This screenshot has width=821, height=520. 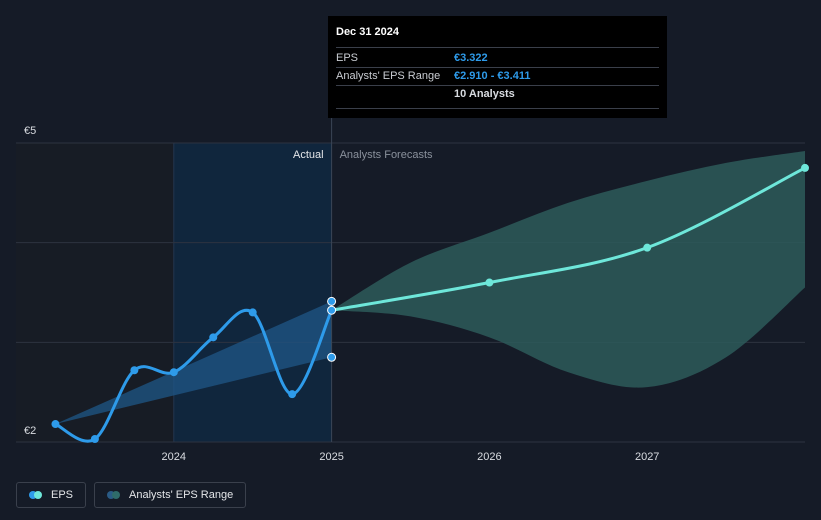 I want to click on x-tick-label: 2026, so click(x=489, y=457).